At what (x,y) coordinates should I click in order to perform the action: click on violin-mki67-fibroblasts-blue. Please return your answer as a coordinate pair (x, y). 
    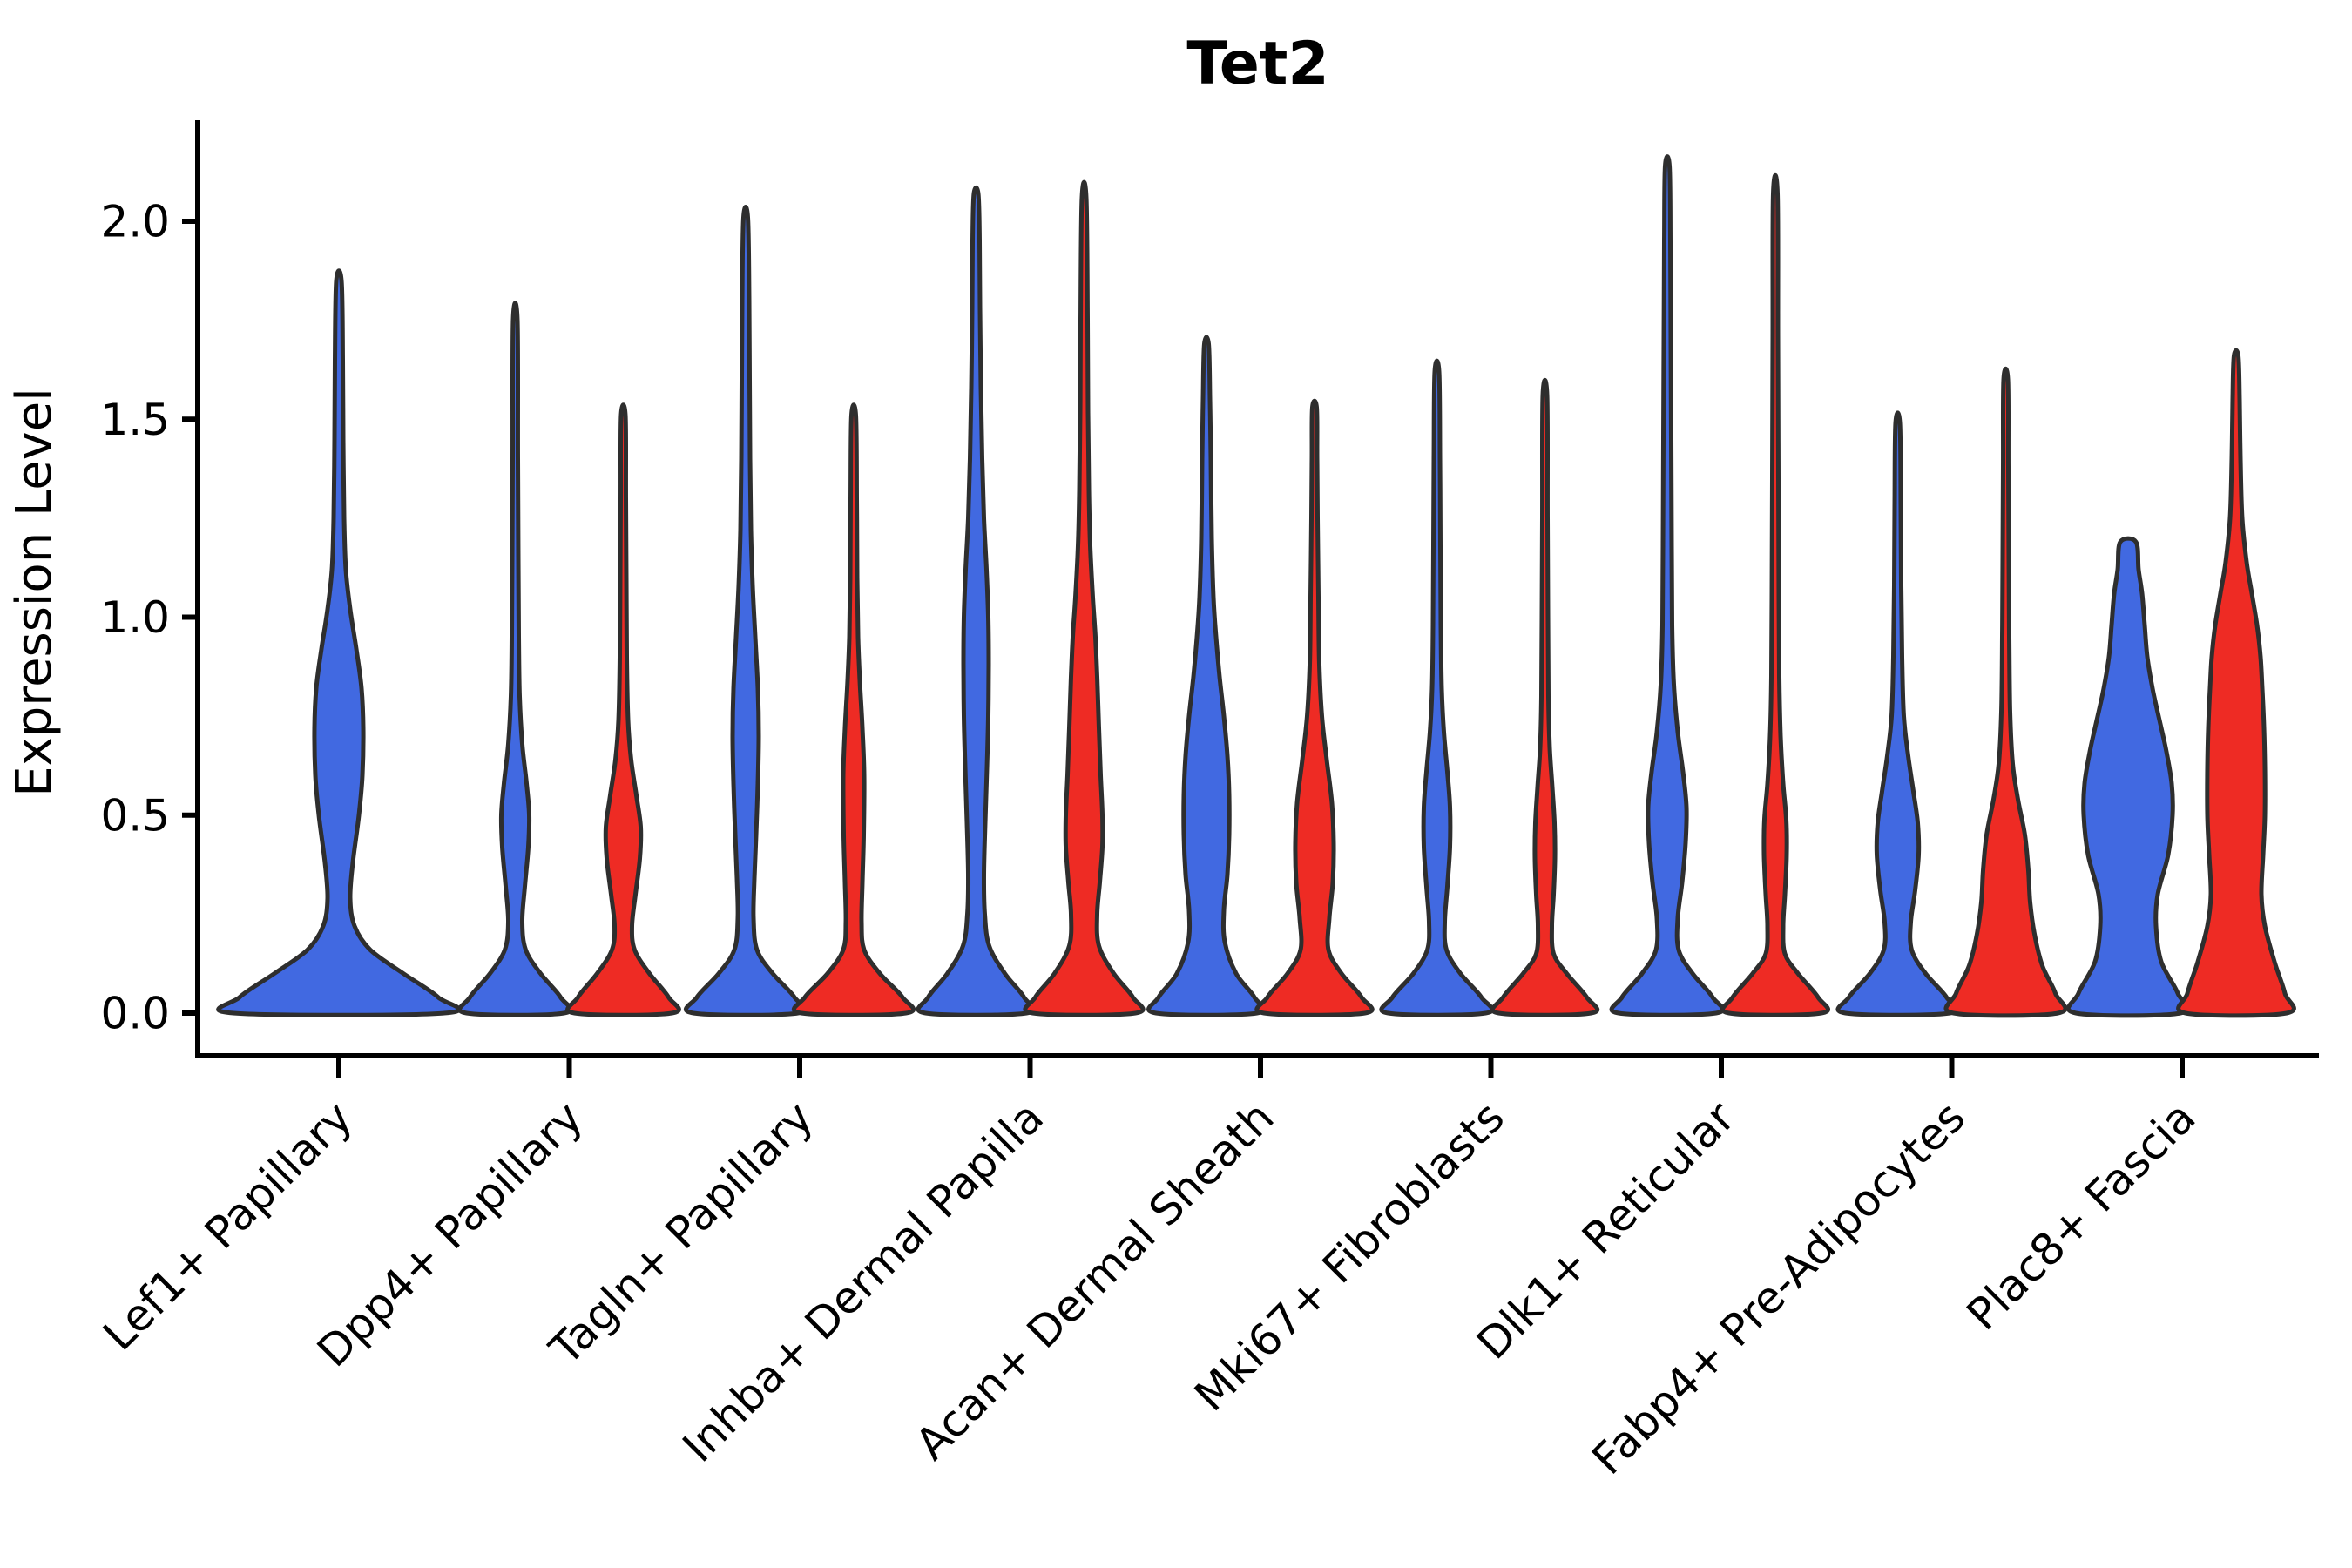
    Looking at the image, I should click on (1437, 687).